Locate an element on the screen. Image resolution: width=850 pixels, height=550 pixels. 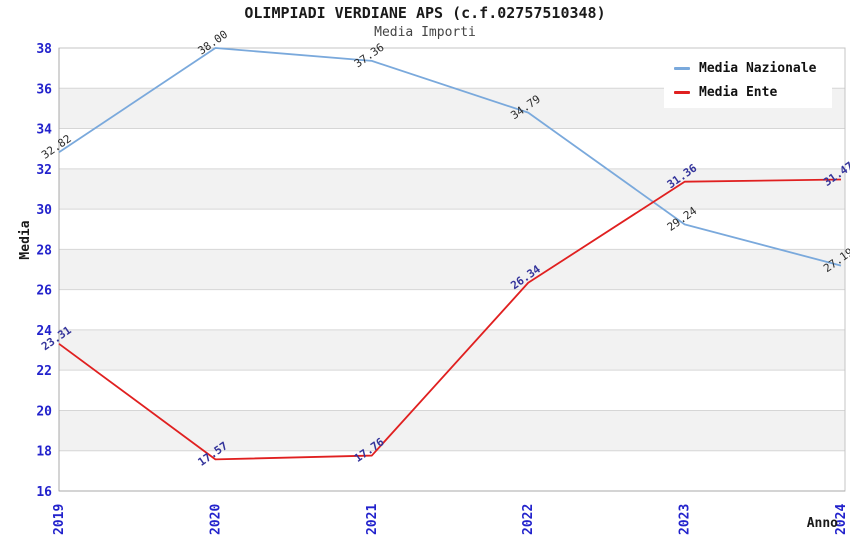
chart-title: OLIMPIADI VERDIANE APS (c.f.02757510348) is located at coordinates (425, 13).